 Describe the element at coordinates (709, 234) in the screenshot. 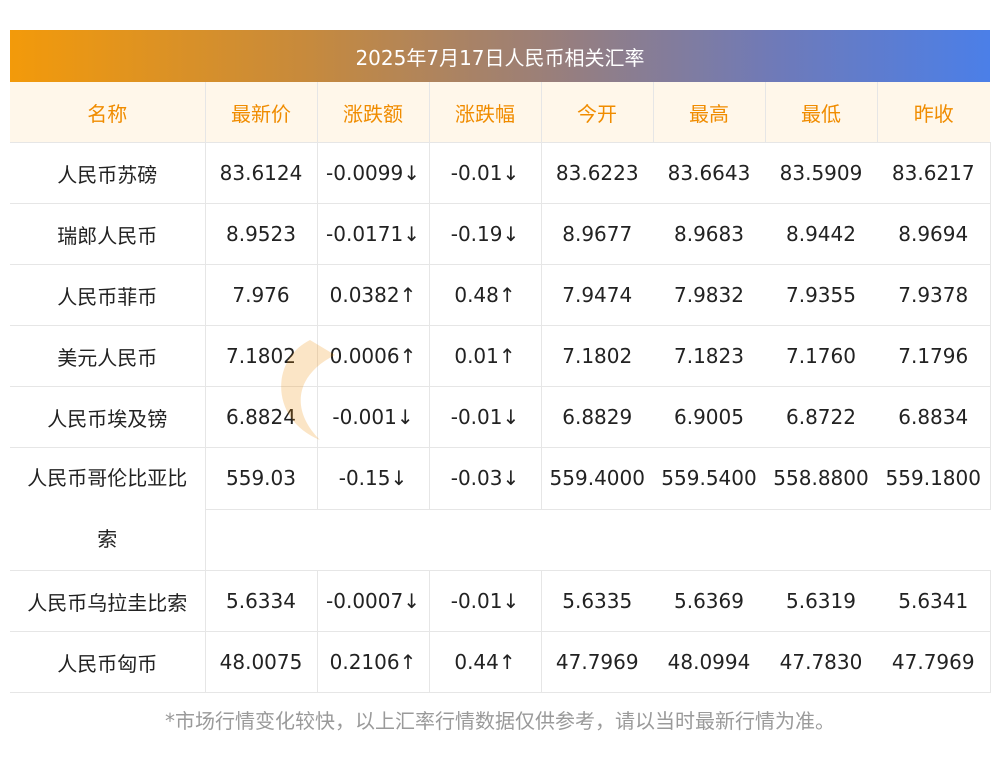

I see `high-price: 8.9683` at that location.